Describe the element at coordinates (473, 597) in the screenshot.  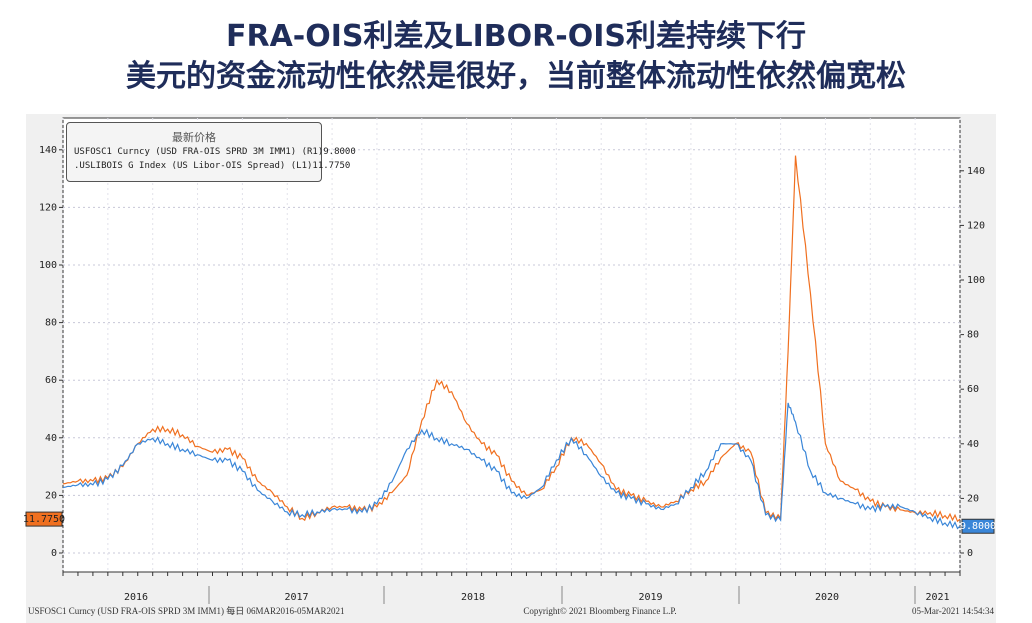
I see `x-tick-label: 2018` at that location.